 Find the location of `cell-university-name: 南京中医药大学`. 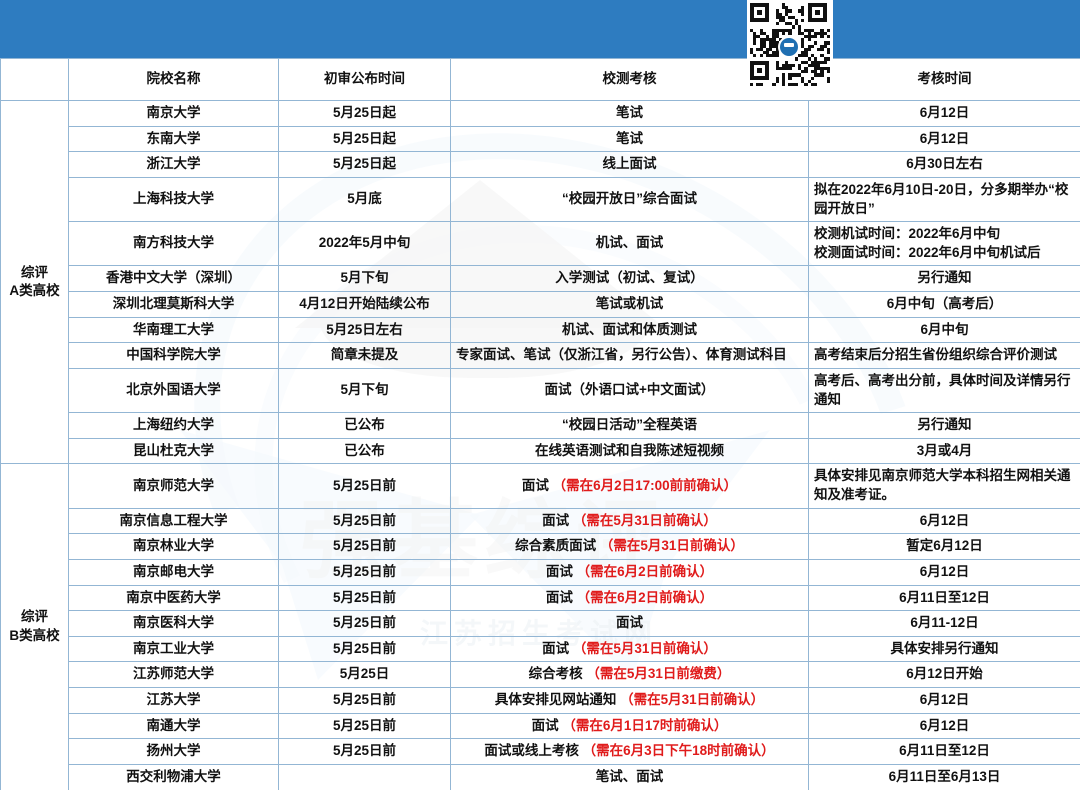

cell-university-name: 南京中医药大学 is located at coordinates (173, 598).